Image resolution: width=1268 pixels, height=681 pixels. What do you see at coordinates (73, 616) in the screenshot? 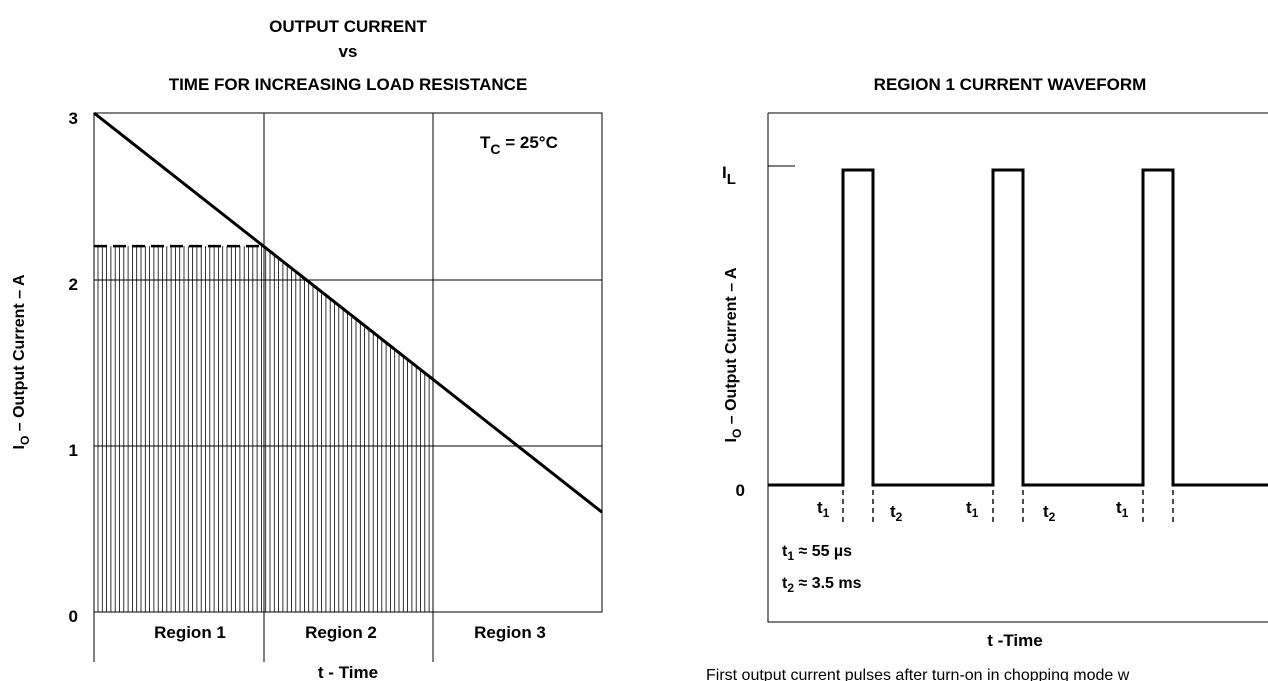
I see `y-tick-0: 0` at bounding box center [73, 616].